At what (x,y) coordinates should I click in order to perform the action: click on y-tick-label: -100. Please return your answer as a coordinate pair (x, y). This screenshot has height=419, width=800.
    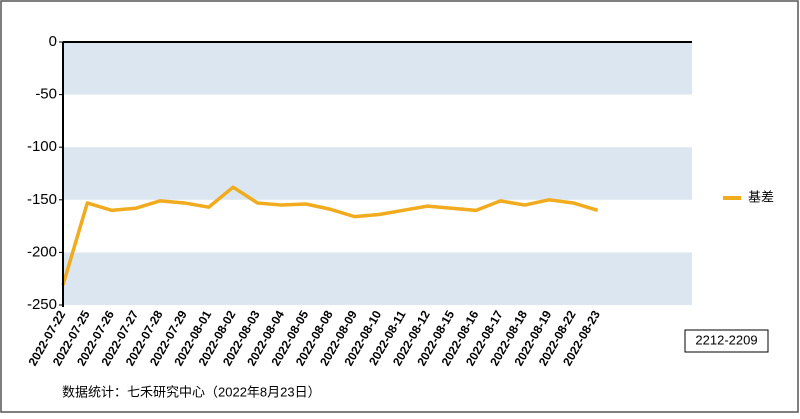
    Looking at the image, I should click on (42, 146).